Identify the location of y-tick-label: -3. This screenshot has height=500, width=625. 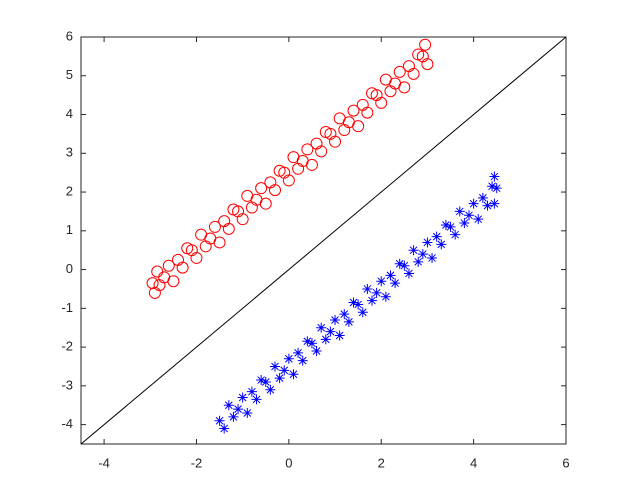
(67, 384).